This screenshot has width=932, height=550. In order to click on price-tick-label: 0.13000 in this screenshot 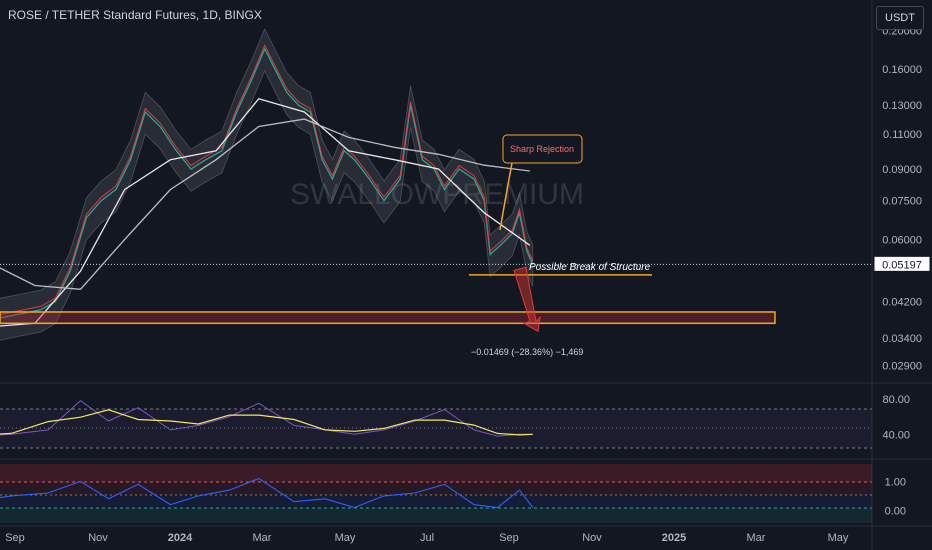, I will do `click(902, 106)`.